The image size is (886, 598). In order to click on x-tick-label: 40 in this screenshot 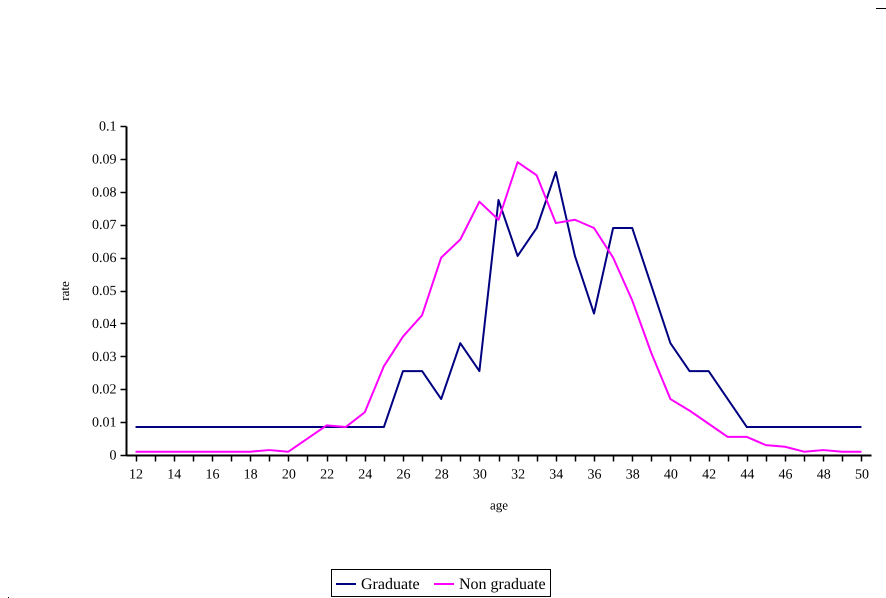, I will do `click(671, 475)`.